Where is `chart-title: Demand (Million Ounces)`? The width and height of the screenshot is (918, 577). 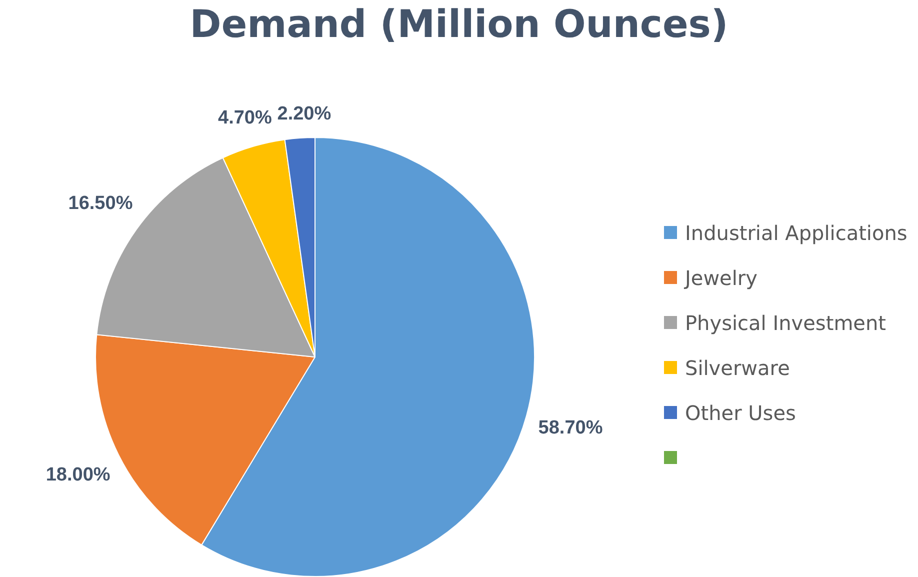 chart-title: Demand (Million Ounces) is located at coordinates (459, 24).